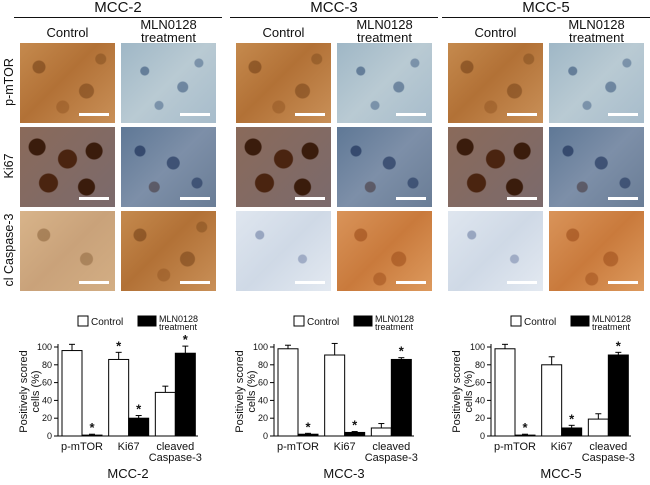 The image size is (650, 485). I want to click on x-axis-label: MCC-5, so click(560, 473).